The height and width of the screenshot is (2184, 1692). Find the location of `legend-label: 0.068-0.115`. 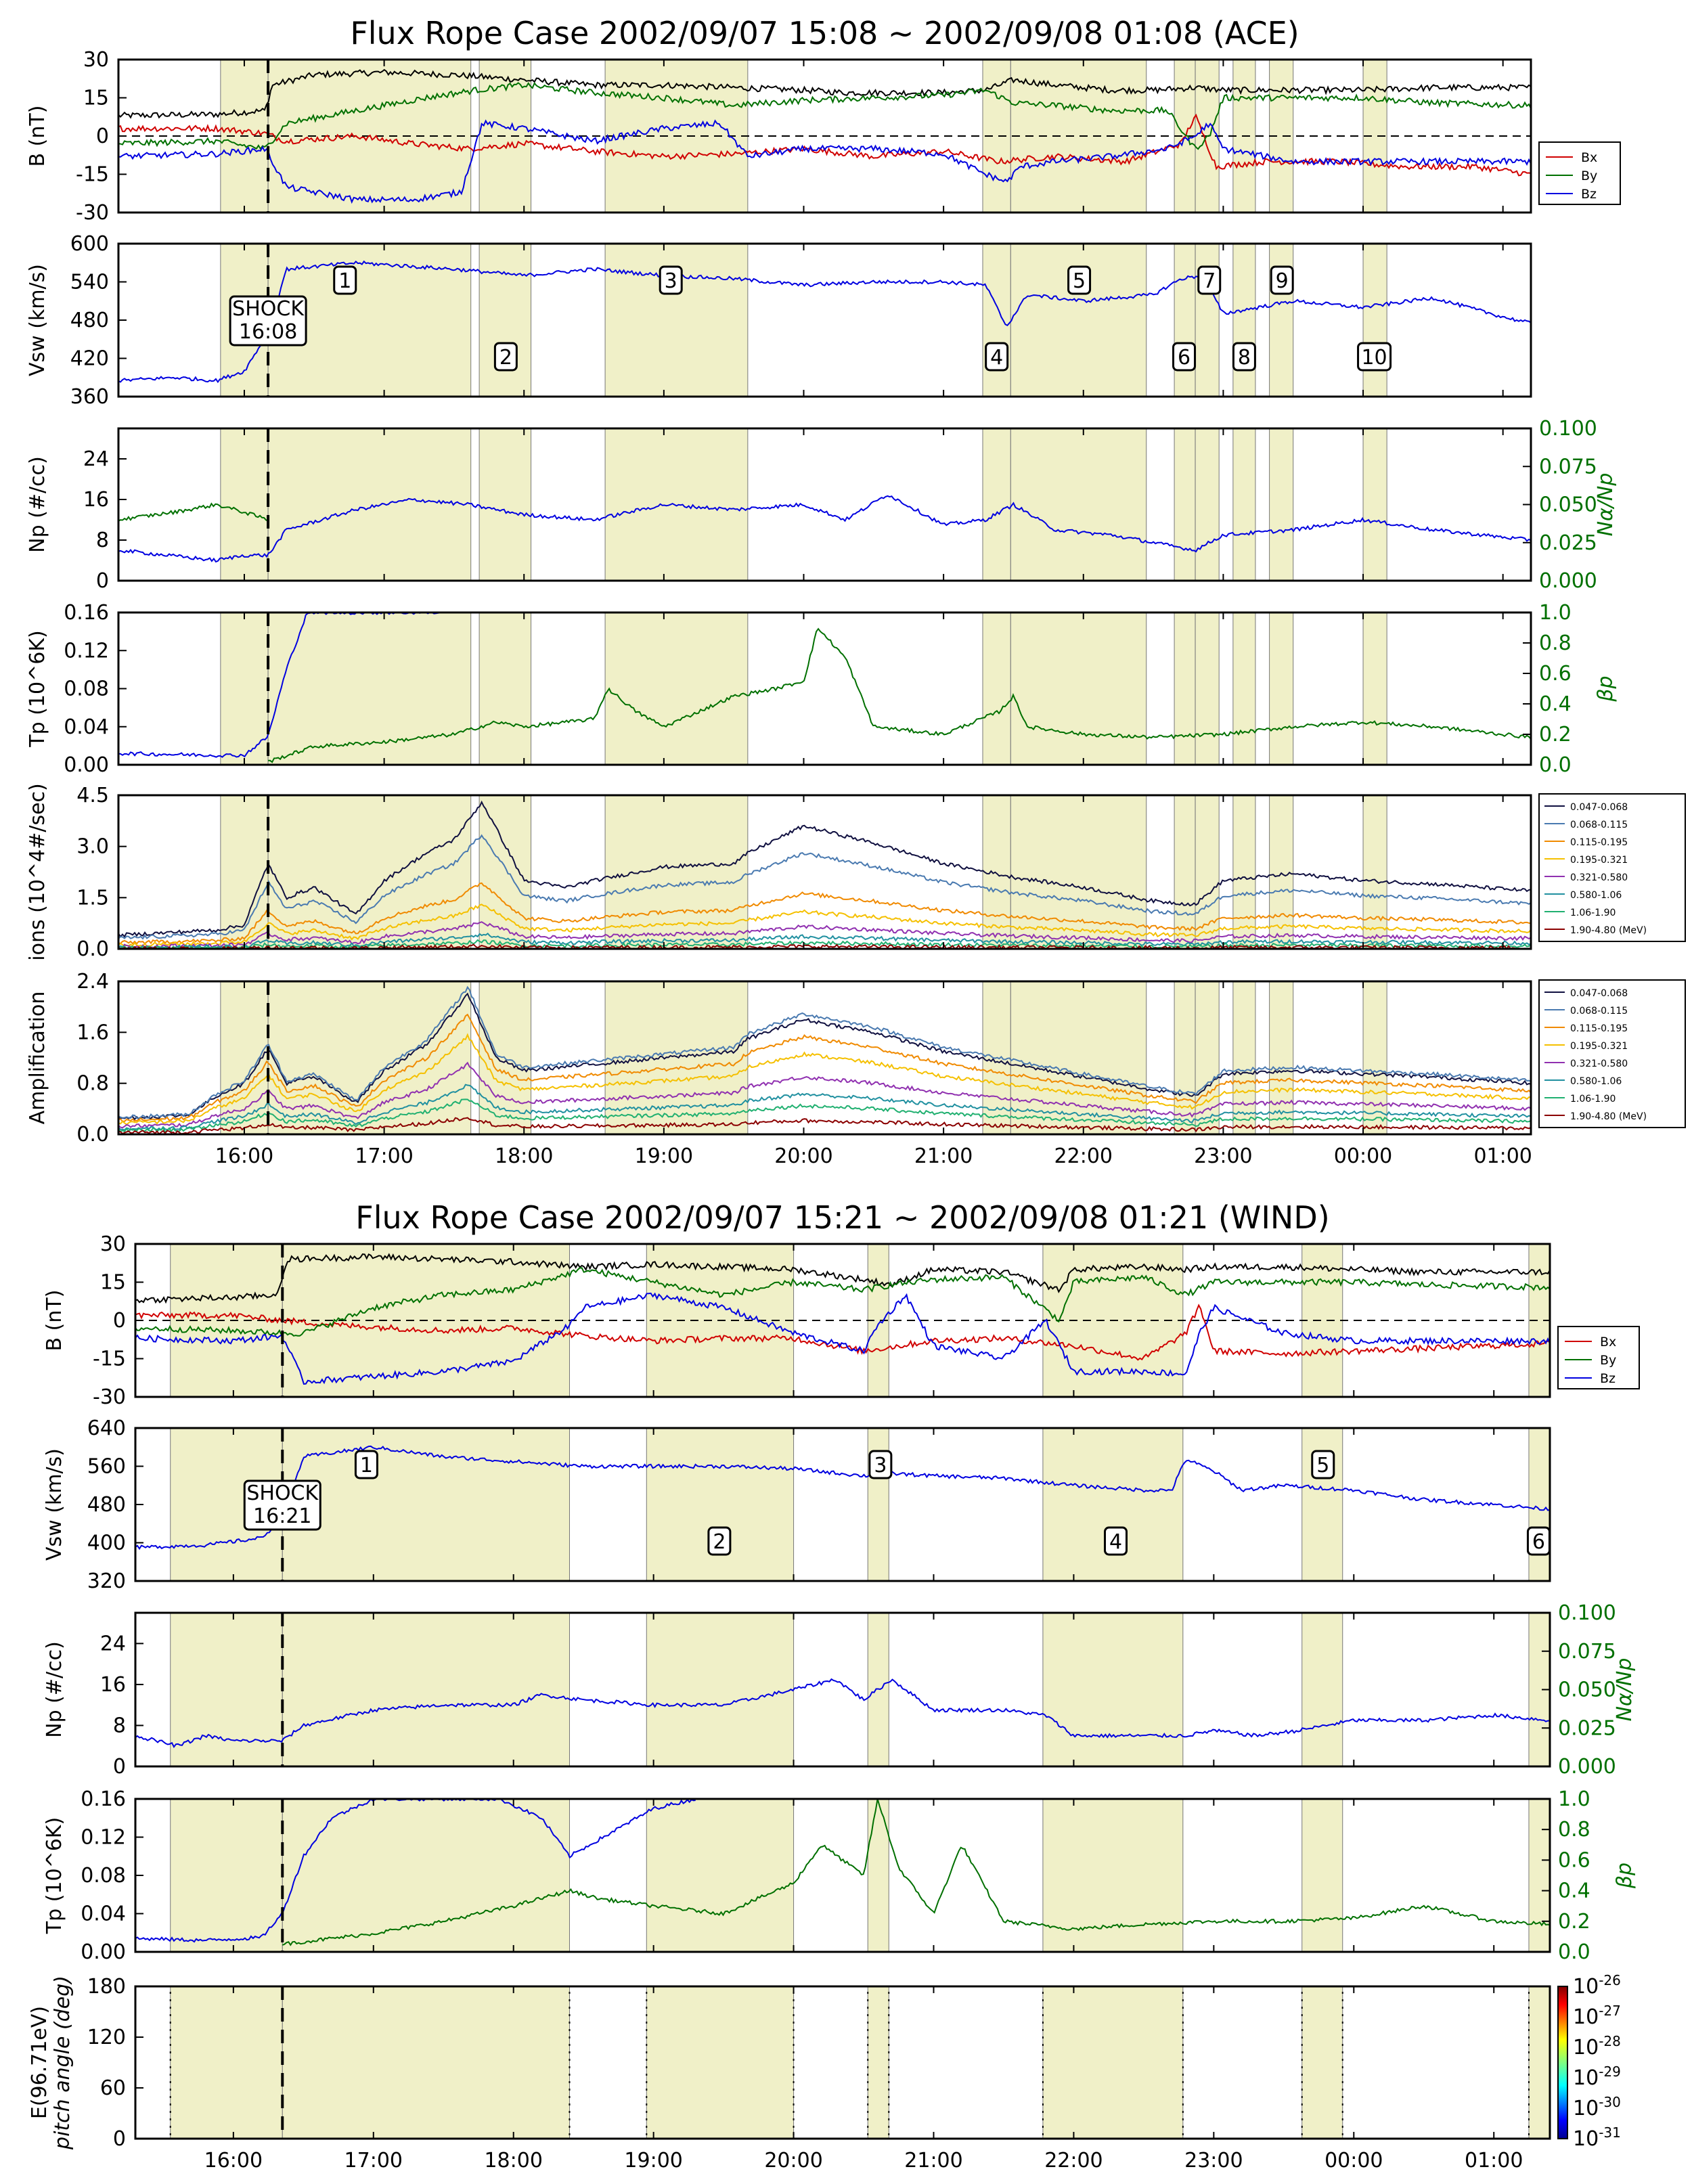

legend-label: 0.068-0.115 is located at coordinates (1599, 825).